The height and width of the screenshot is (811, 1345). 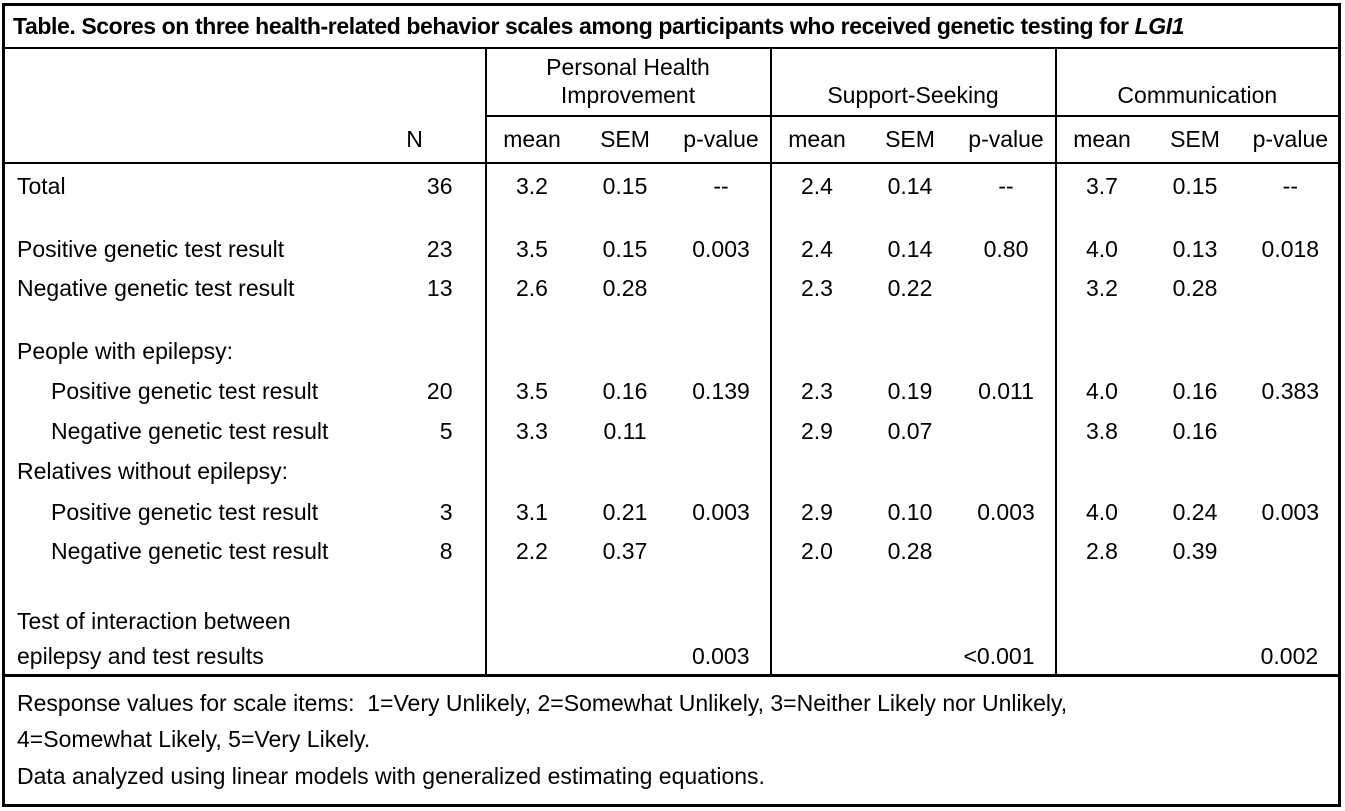 I want to click on interaction-ss-pvalue: <0.001, so click(x=912, y=657).